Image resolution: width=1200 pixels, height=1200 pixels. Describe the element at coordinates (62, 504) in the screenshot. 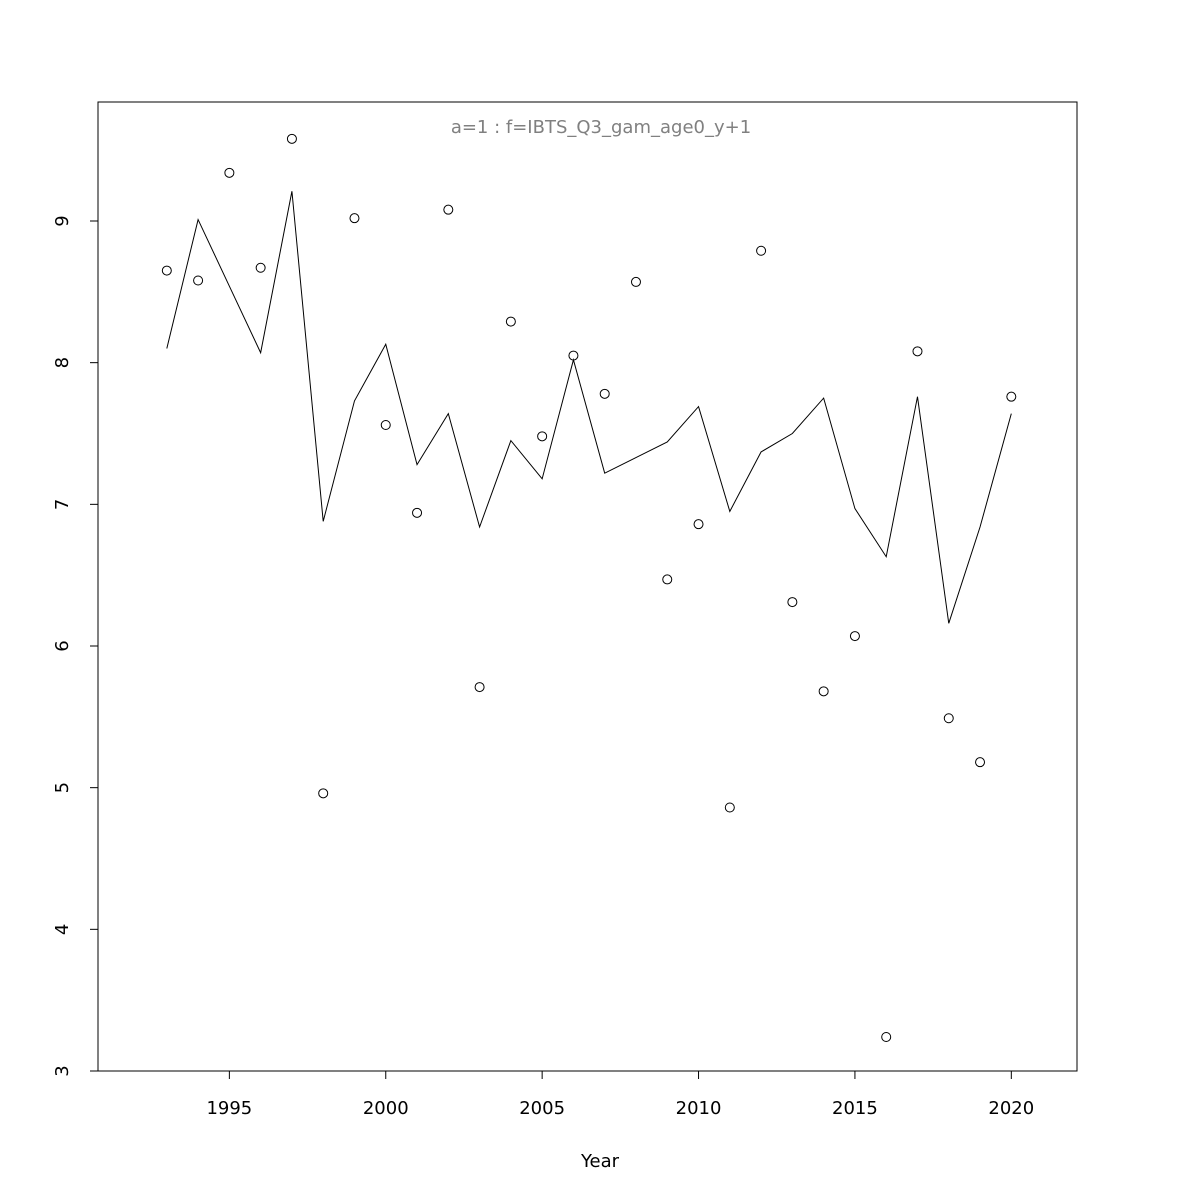

I see `y-tick-label: 7` at that location.